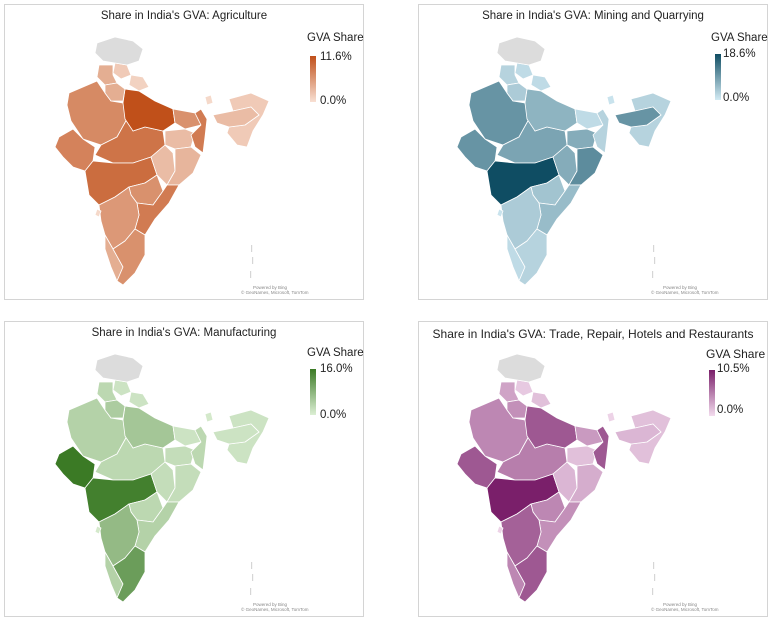 Image resolution: width=776 pixels, height=621 pixels. Describe the element at coordinates (733, 369) in the screenshot. I see `legend-max-label: 10.5%` at that location.